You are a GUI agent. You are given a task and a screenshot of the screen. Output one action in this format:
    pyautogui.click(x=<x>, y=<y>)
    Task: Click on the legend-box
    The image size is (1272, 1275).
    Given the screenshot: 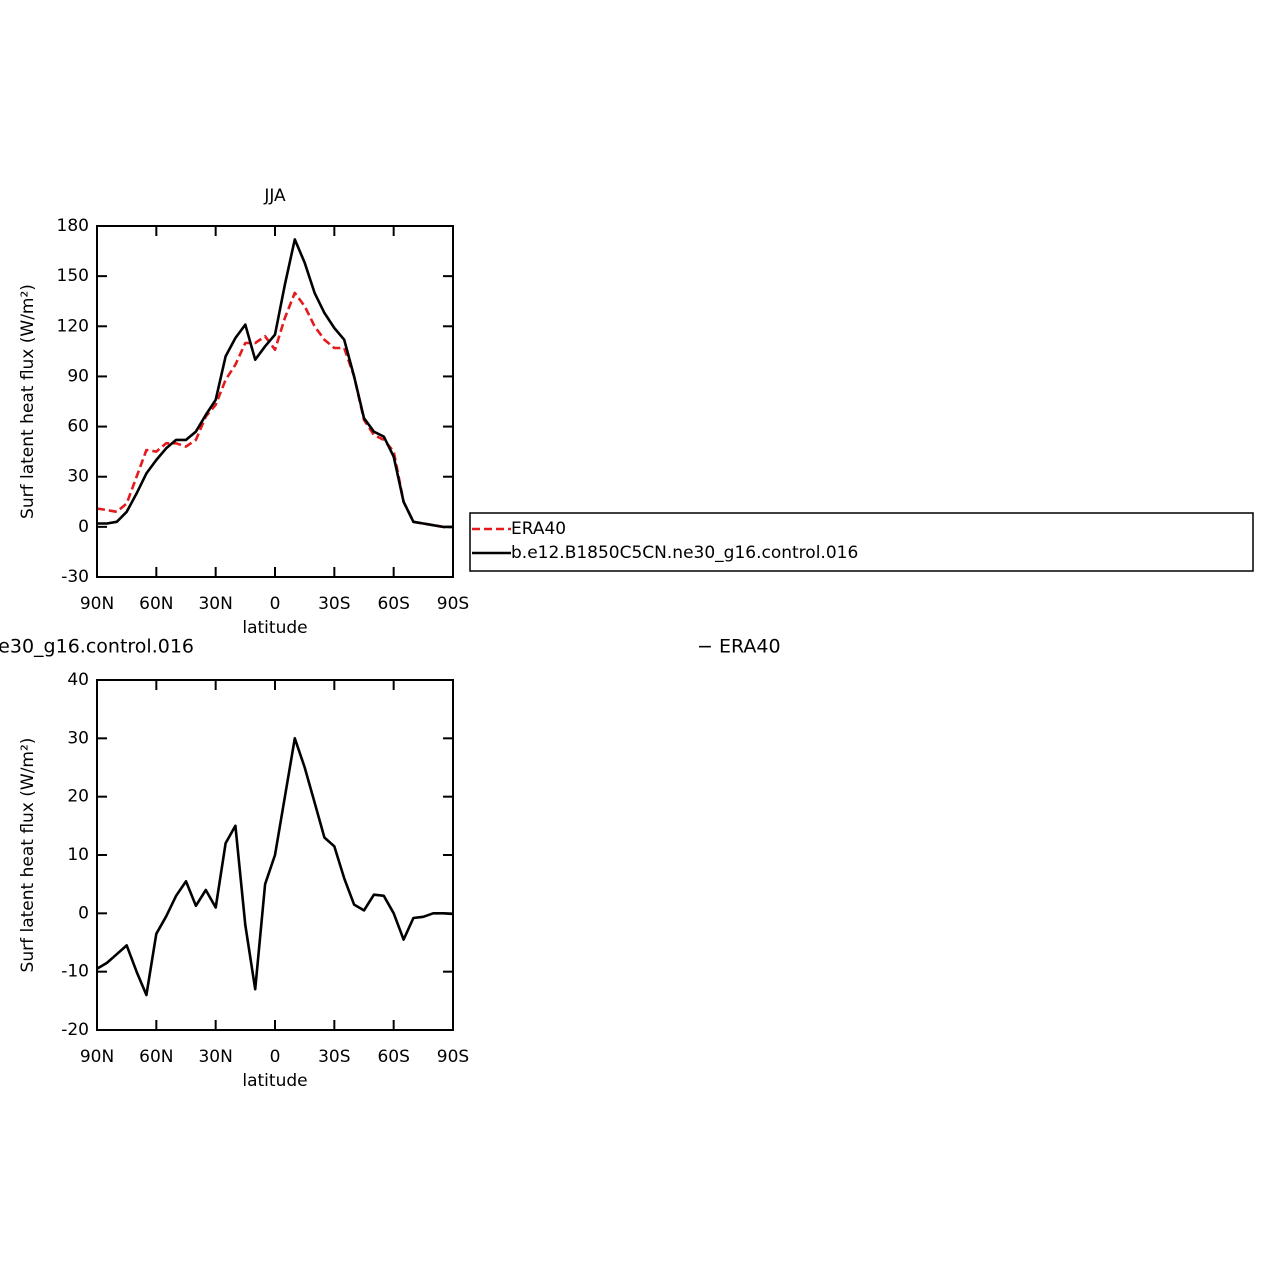 What is the action you would take?
    pyautogui.click(x=861, y=542)
    